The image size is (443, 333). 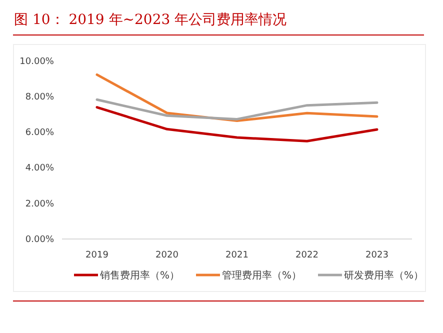 I want to click on x-tick-label: 2022, so click(x=307, y=255).